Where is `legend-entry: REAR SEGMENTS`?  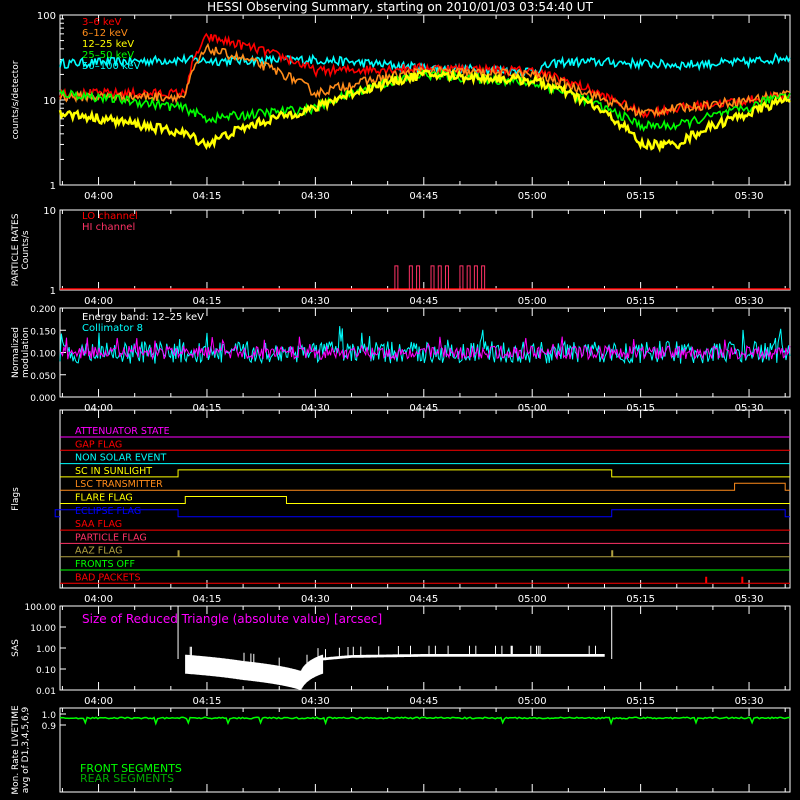
legend-entry: REAR SEGMENTS is located at coordinates (127, 778).